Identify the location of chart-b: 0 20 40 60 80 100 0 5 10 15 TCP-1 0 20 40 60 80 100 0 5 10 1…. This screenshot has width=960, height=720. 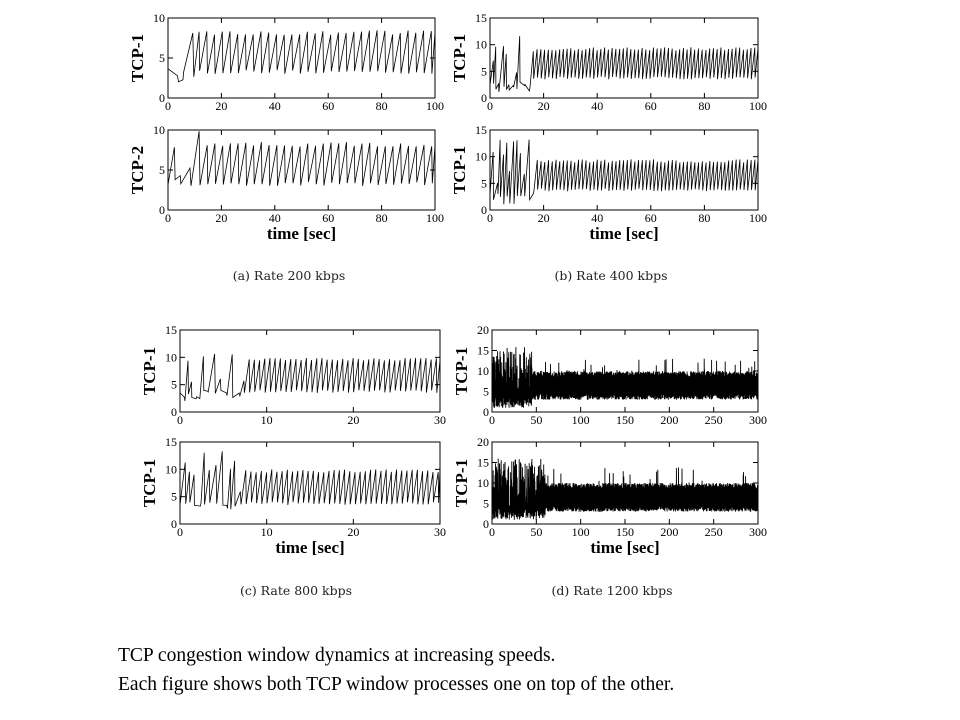
(608, 147).